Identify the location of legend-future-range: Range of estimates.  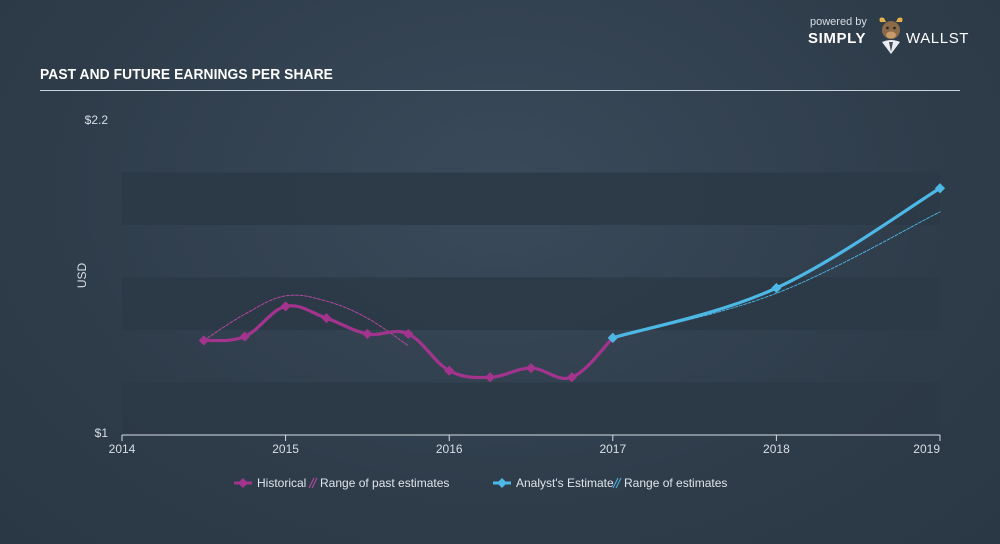
(669, 483).